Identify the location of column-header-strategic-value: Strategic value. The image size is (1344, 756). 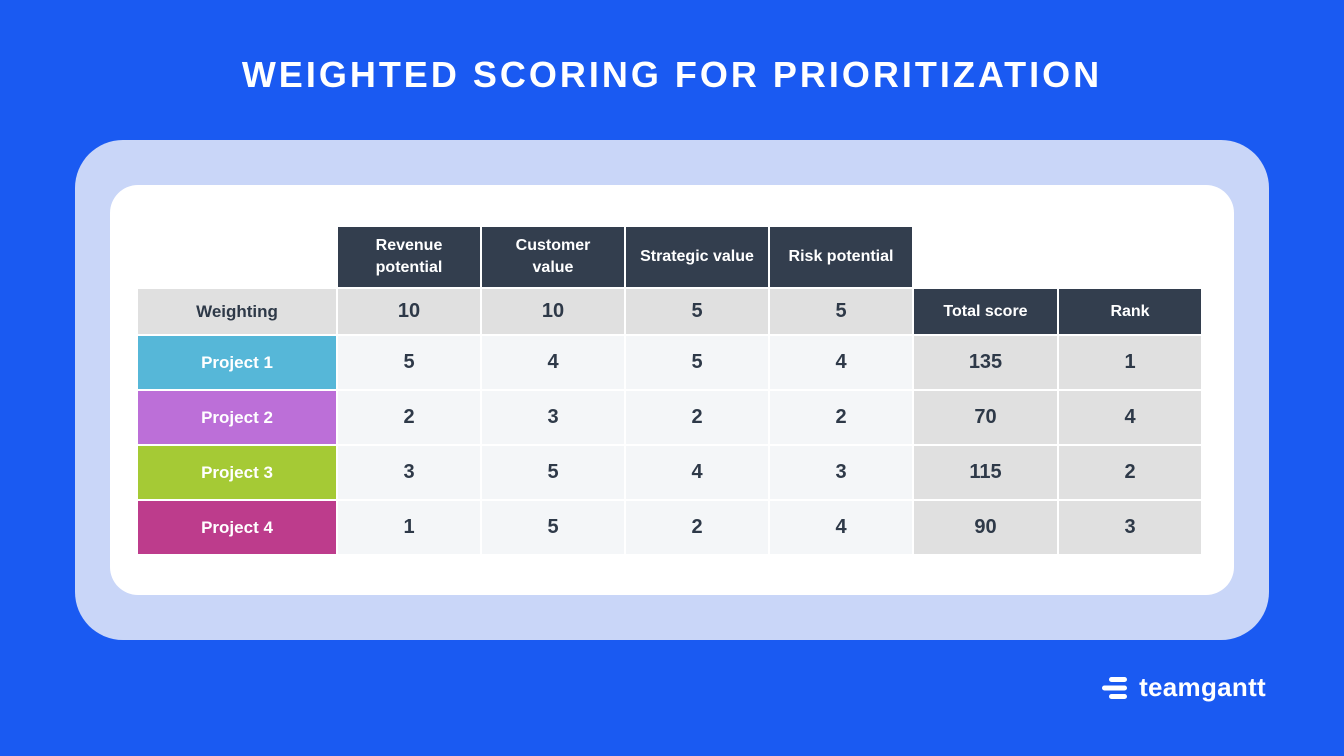
(697, 257).